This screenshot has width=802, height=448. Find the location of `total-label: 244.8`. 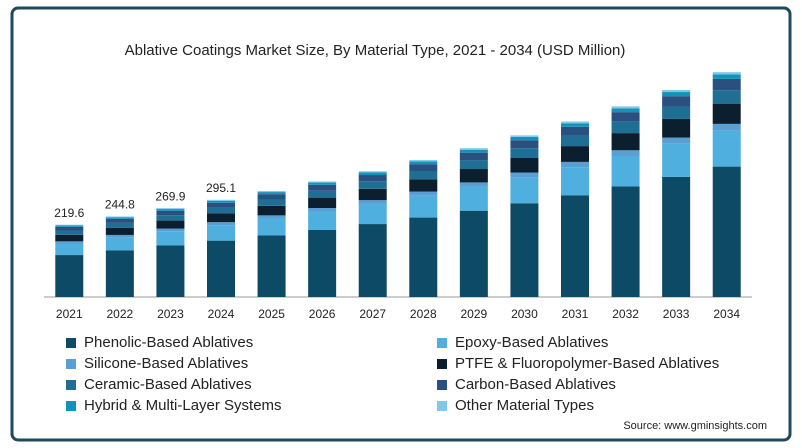

total-label: 244.8 is located at coordinates (120, 205).